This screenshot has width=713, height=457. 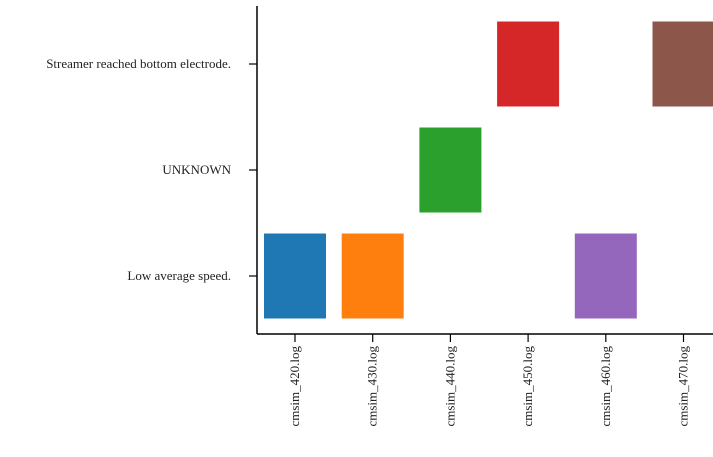 What do you see at coordinates (682, 64) in the screenshot?
I see `bar-cmsim-470-log` at bounding box center [682, 64].